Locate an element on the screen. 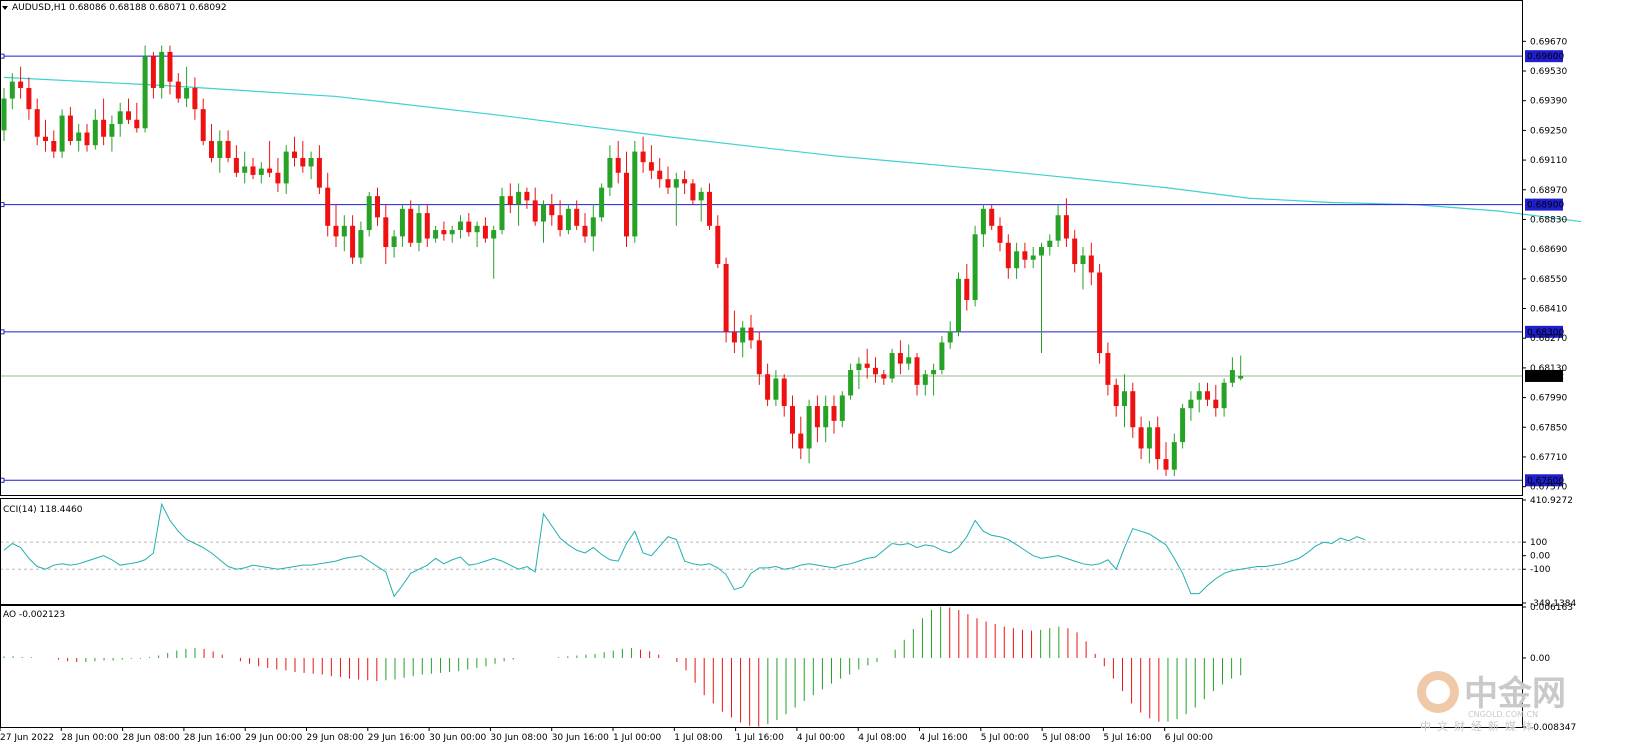 Image resolution: width=1630 pixels, height=743 pixels. cci-panel-frame is located at coordinates (761, 551).